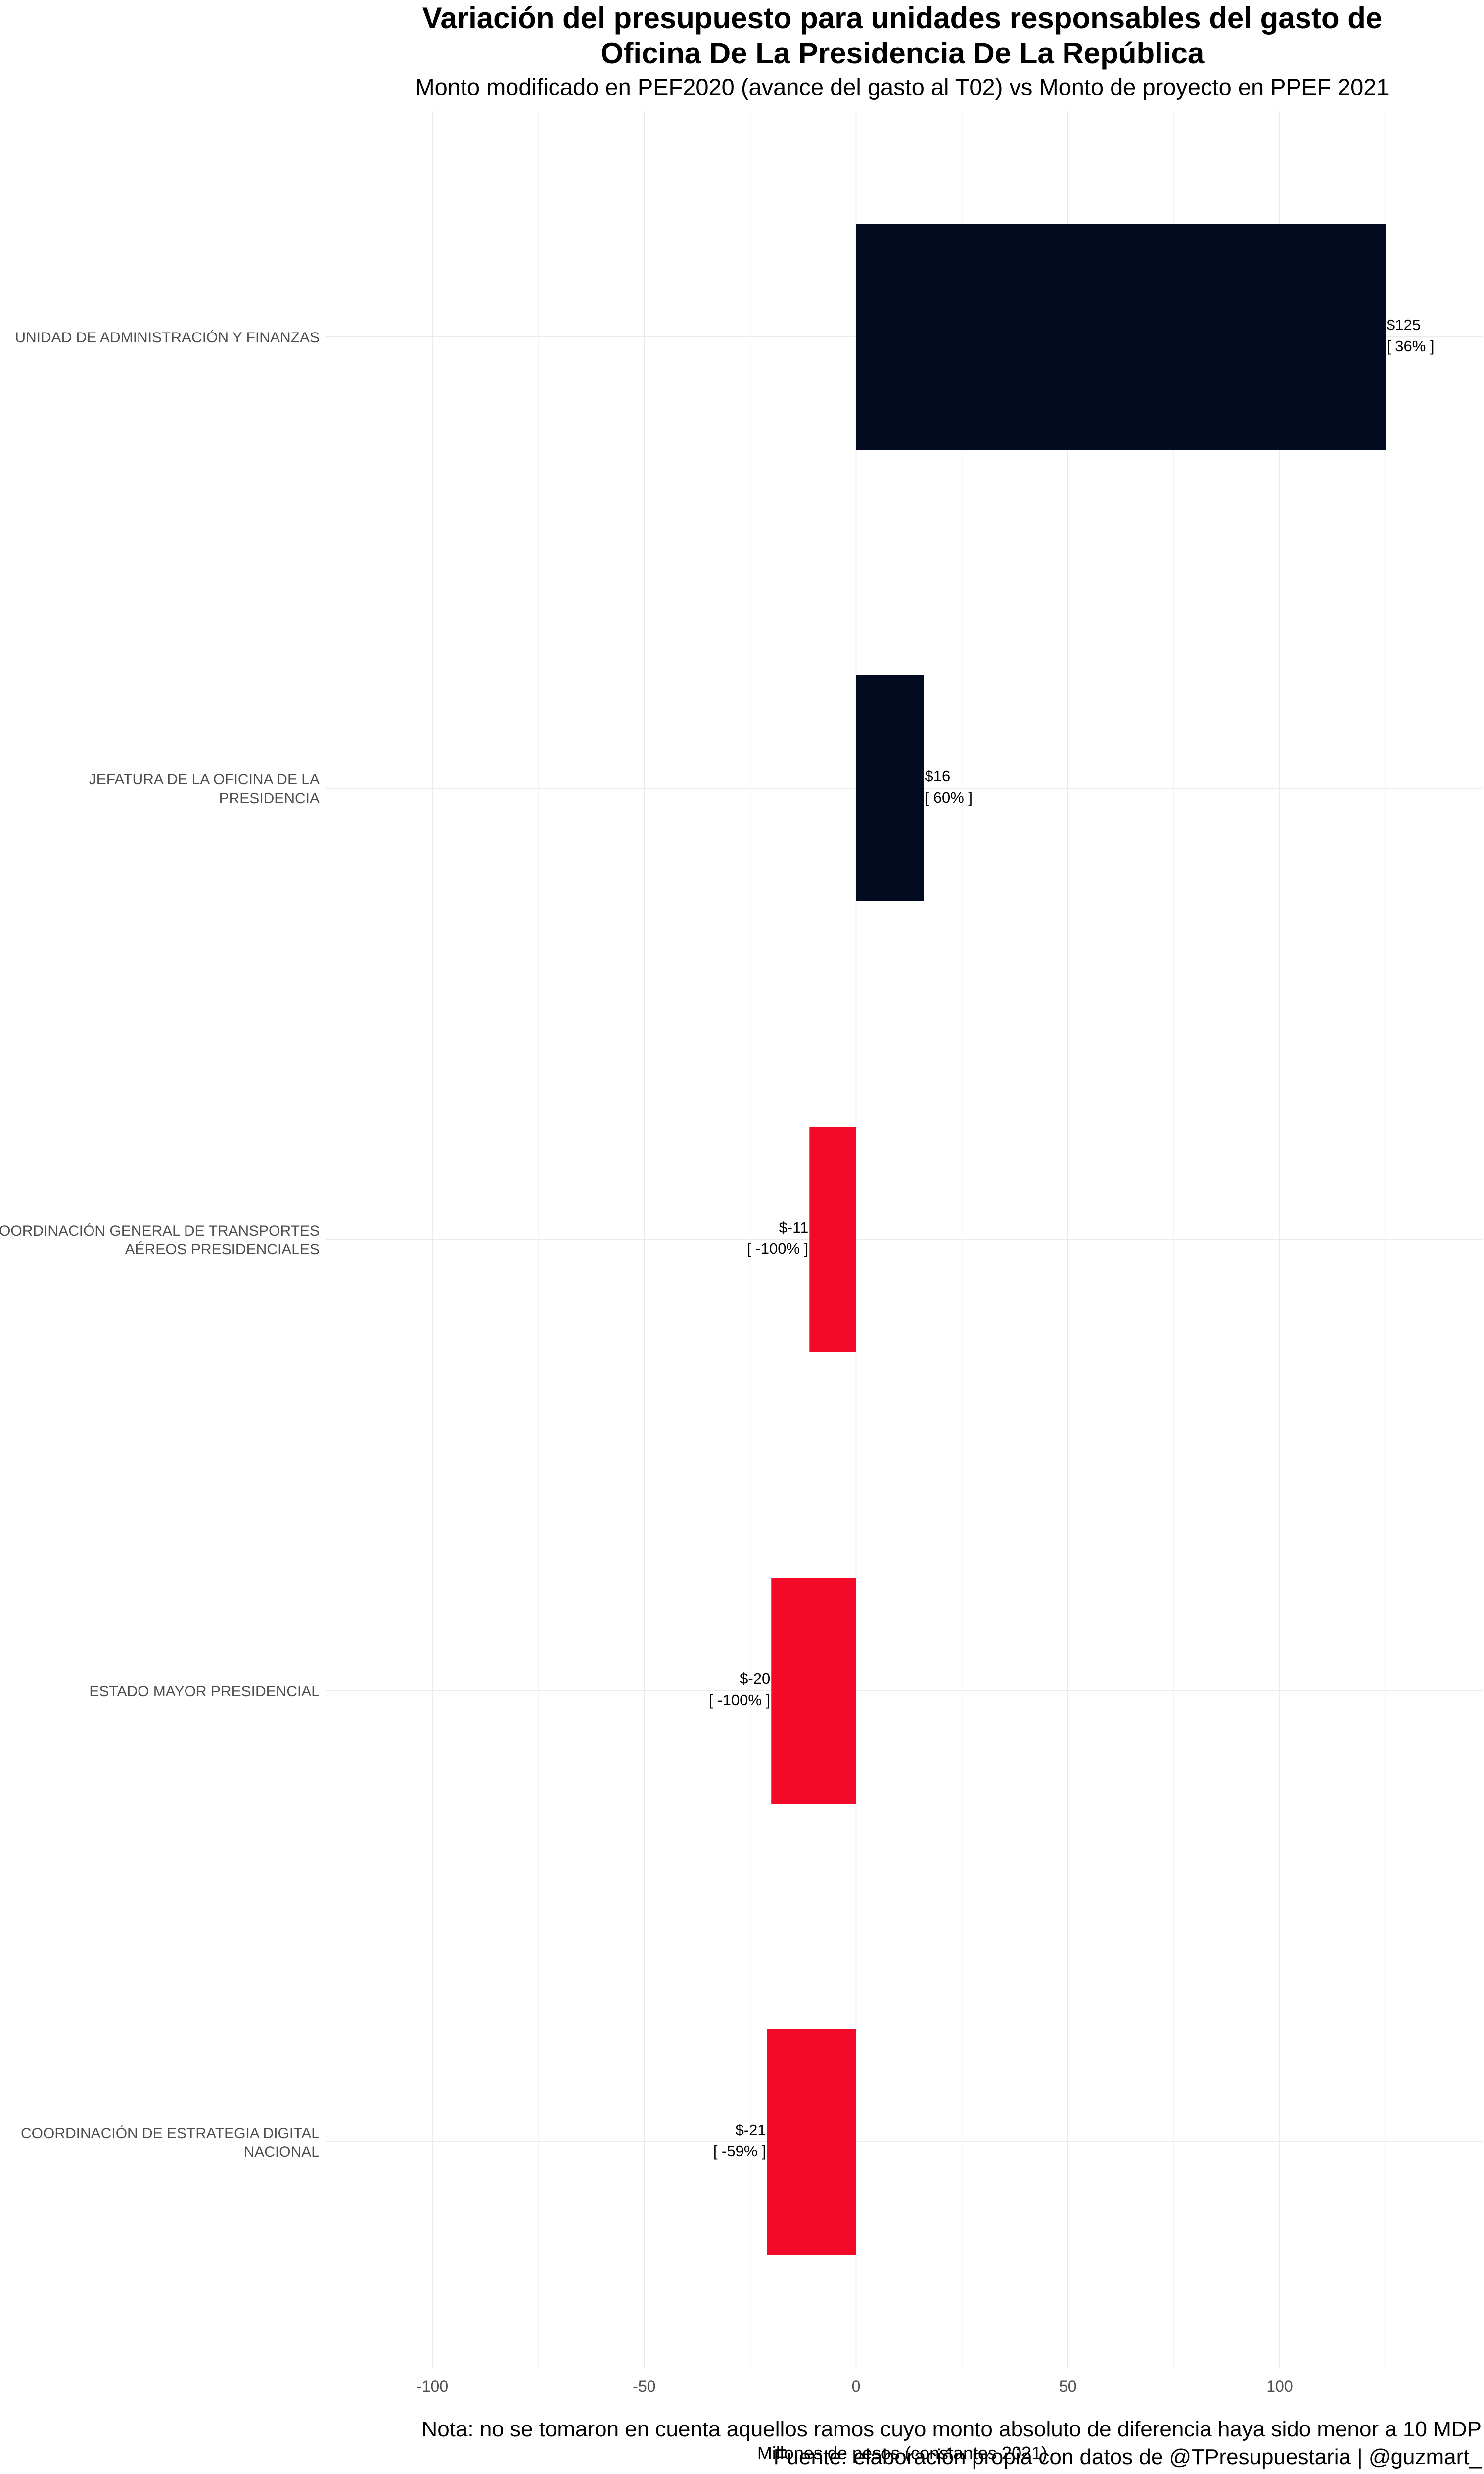  I want to click on category-label: JEFATURA DE LA OFICINA DE LA, so click(204, 779).